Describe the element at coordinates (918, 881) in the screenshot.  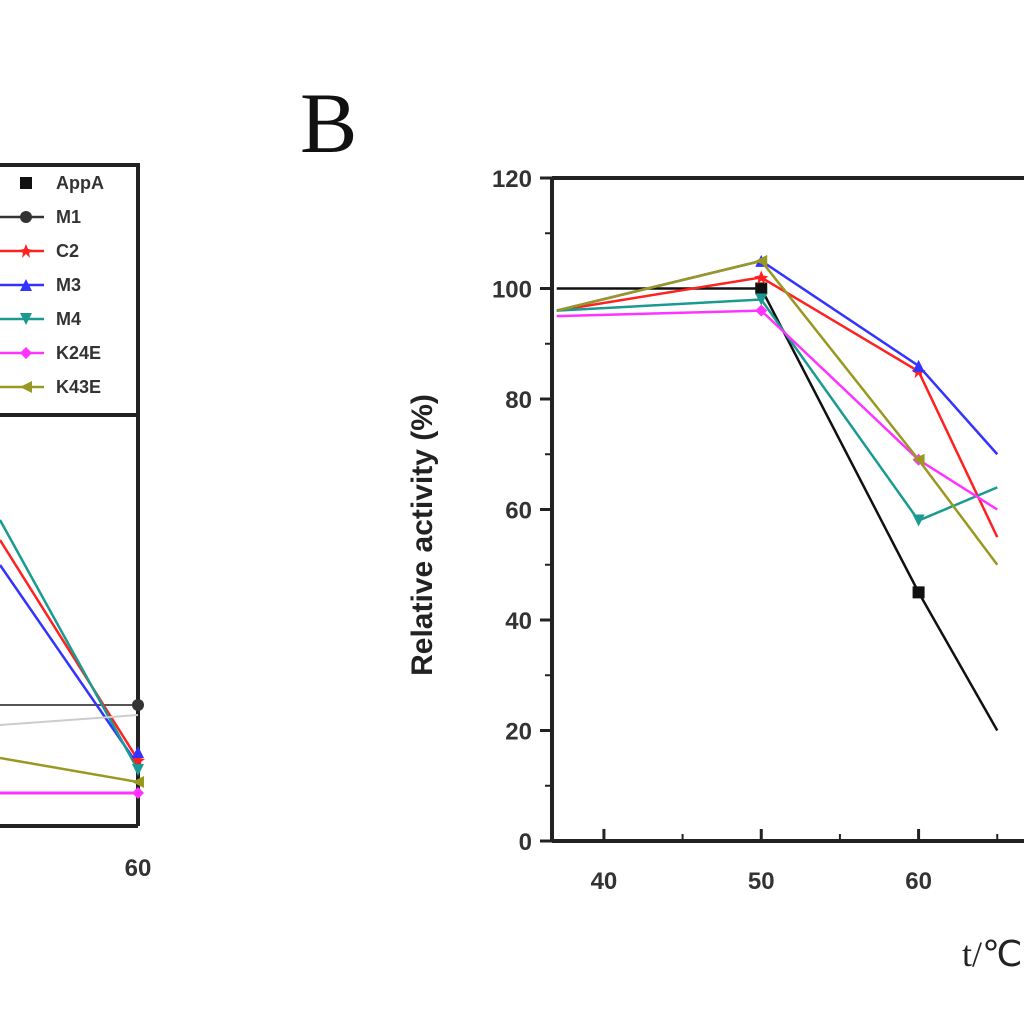
I see `x-tick-label: 60` at that location.